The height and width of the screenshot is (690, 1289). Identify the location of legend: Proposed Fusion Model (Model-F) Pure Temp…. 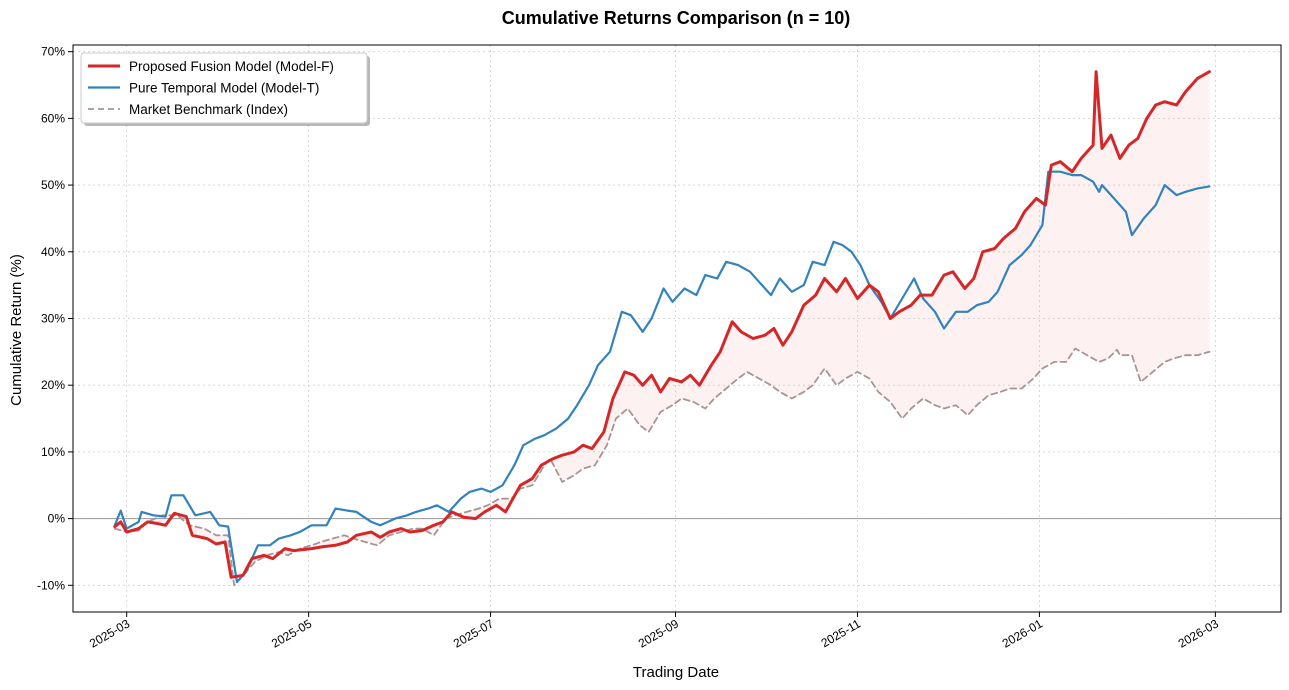
(225, 89).